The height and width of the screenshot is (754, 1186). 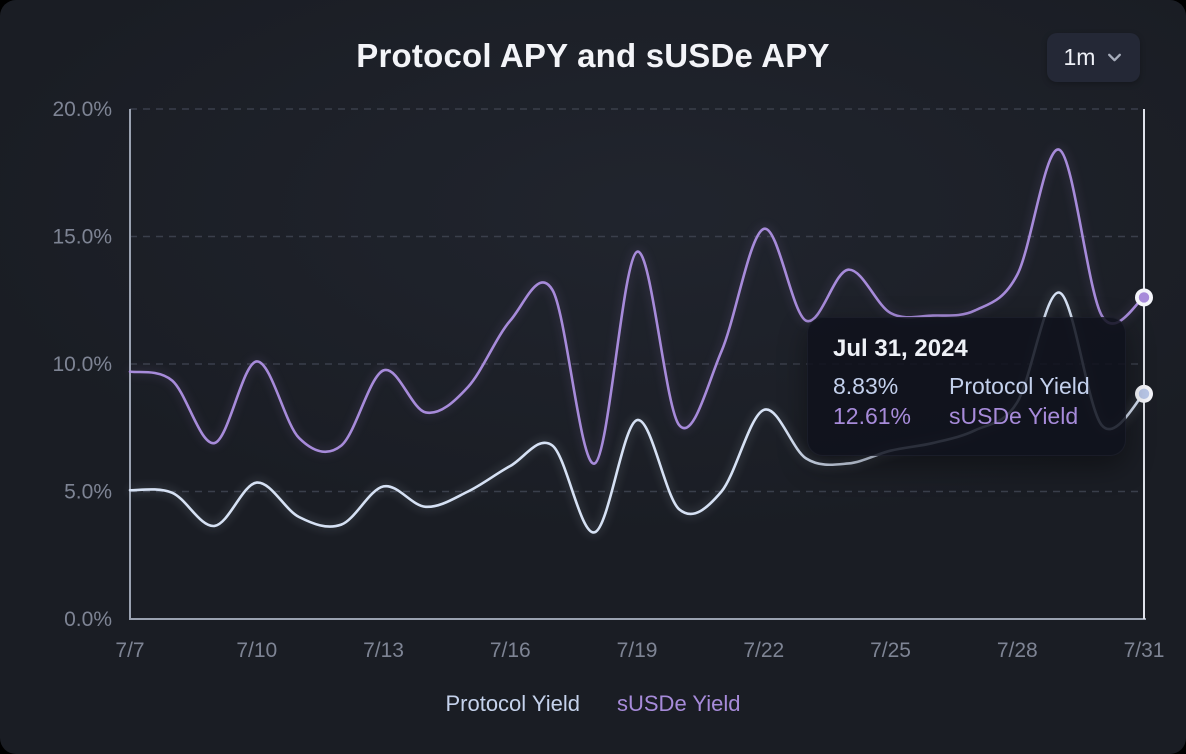 I want to click on y-axis-label: 20.0%, so click(x=82, y=109).